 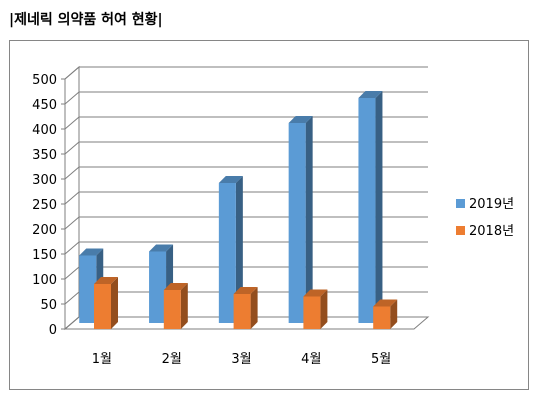 What do you see at coordinates (44, 180) in the screenshot?
I see `y-tick-label: 300` at bounding box center [44, 180].